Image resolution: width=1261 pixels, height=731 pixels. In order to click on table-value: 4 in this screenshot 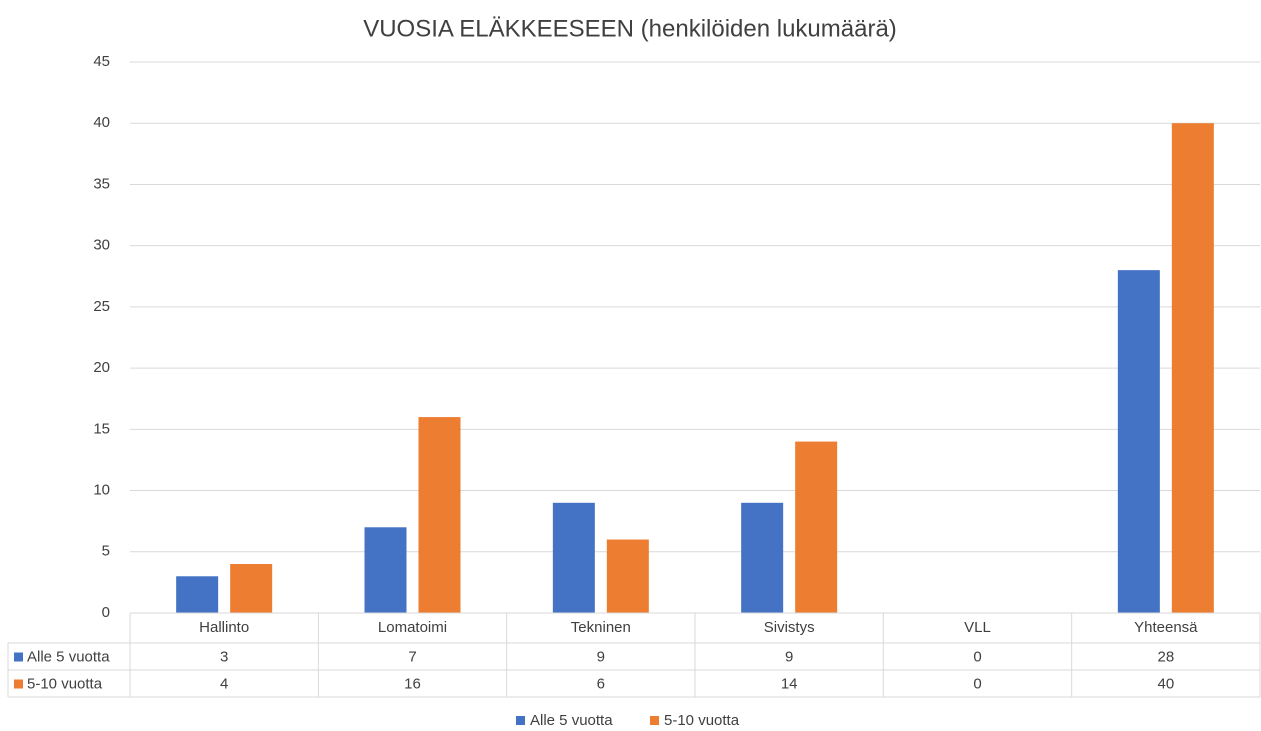, I will do `click(224, 683)`.